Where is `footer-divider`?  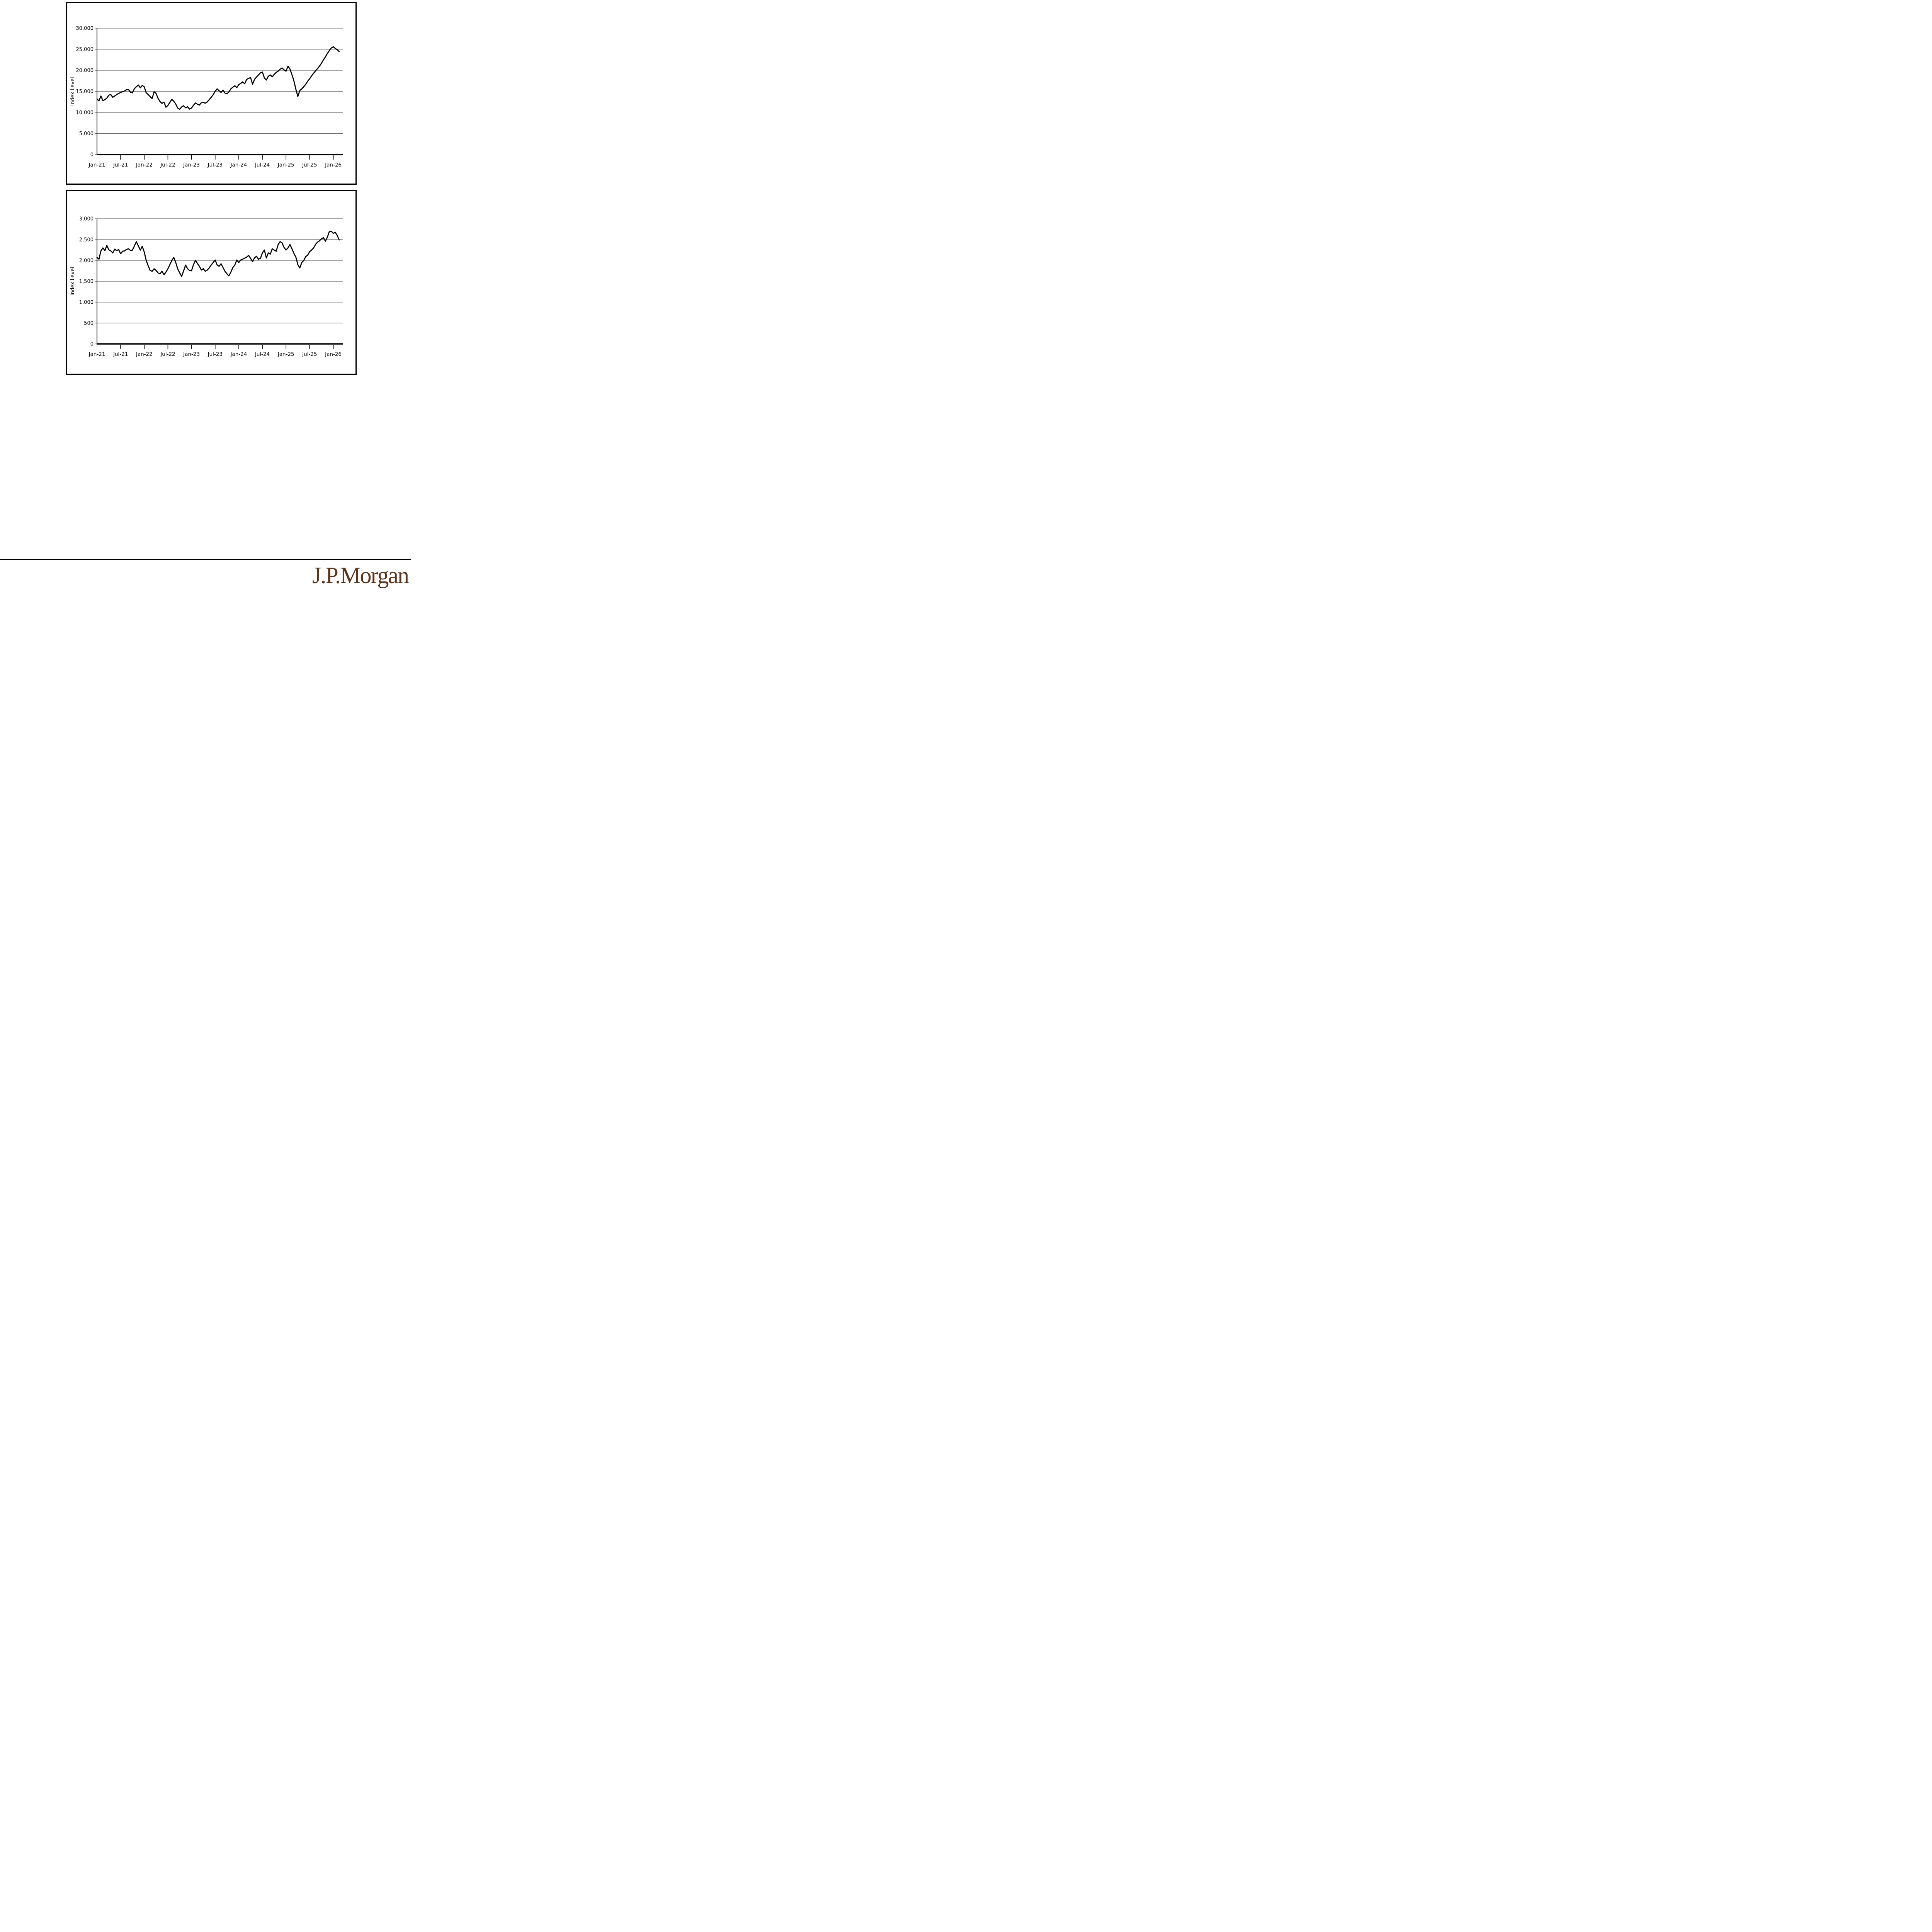
footer-divider is located at coordinates (205, 560).